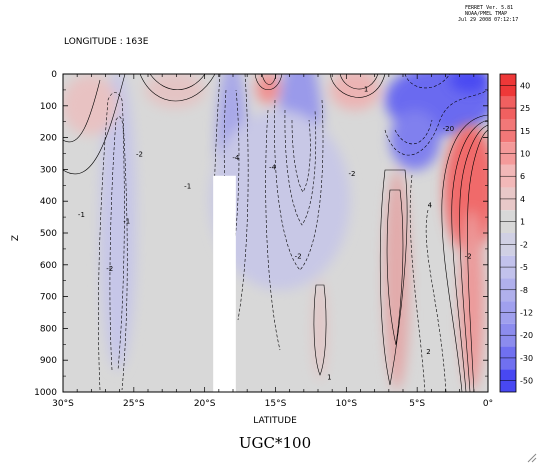  What do you see at coordinates (275, 443) in the screenshot?
I see `chart-title: UGC*100` at bounding box center [275, 443].